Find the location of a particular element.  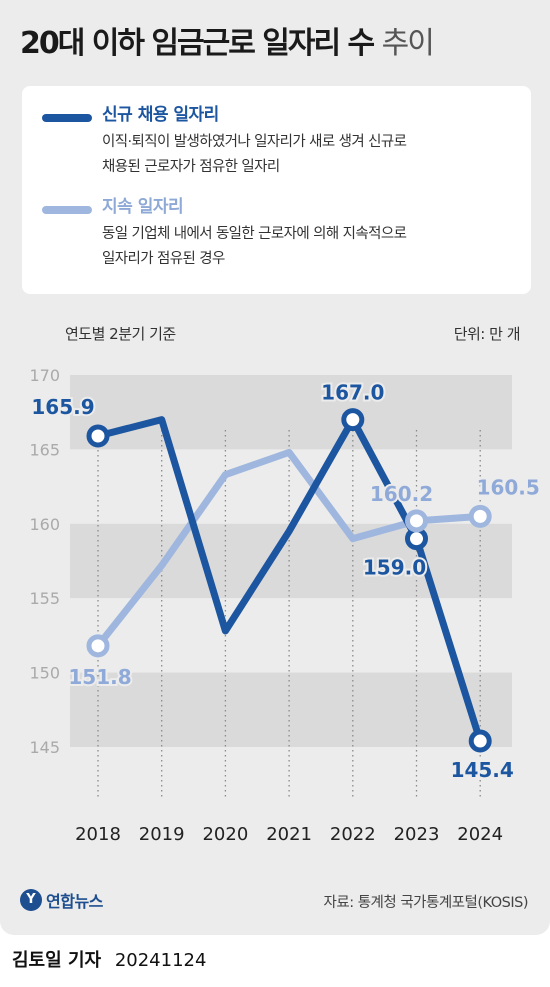

legend-desc-line: 일자리가 점유된 경우 is located at coordinates (163, 259).